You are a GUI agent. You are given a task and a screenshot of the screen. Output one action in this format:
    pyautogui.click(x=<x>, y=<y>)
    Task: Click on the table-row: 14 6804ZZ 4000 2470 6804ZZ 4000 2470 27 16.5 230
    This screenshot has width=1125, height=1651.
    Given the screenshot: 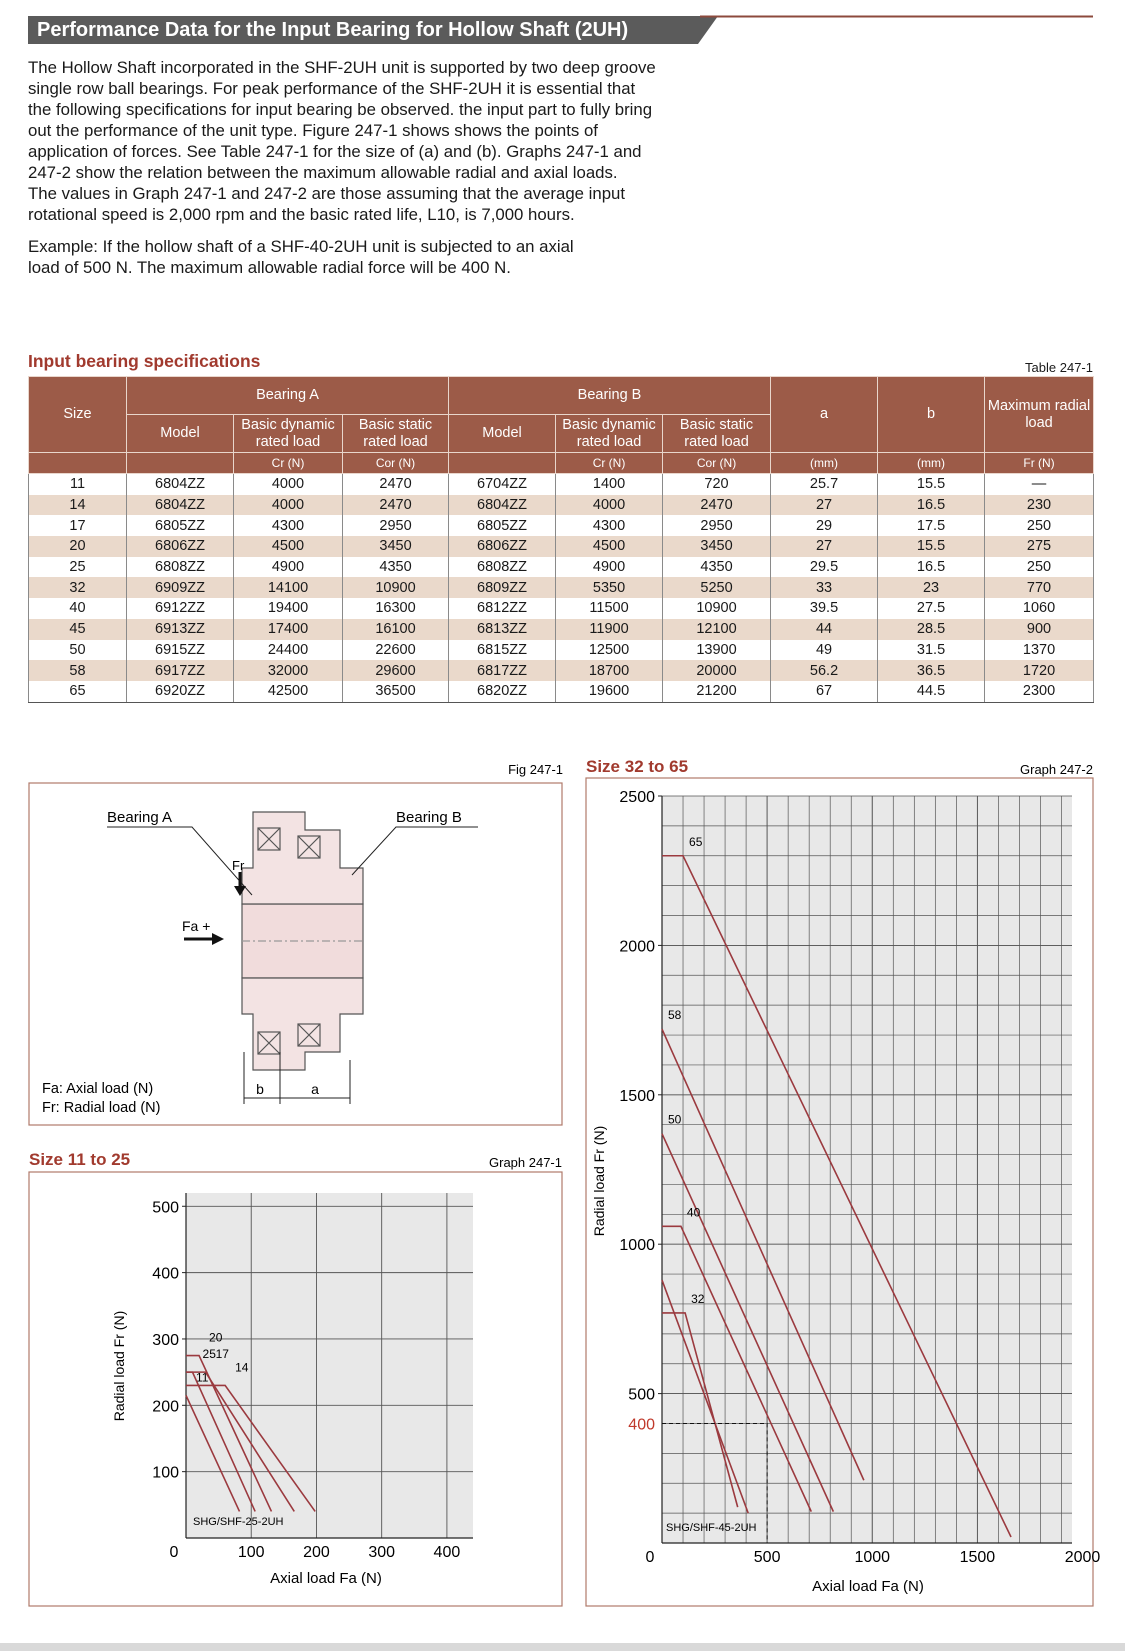 What is the action you would take?
    pyautogui.click(x=561, y=505)
    